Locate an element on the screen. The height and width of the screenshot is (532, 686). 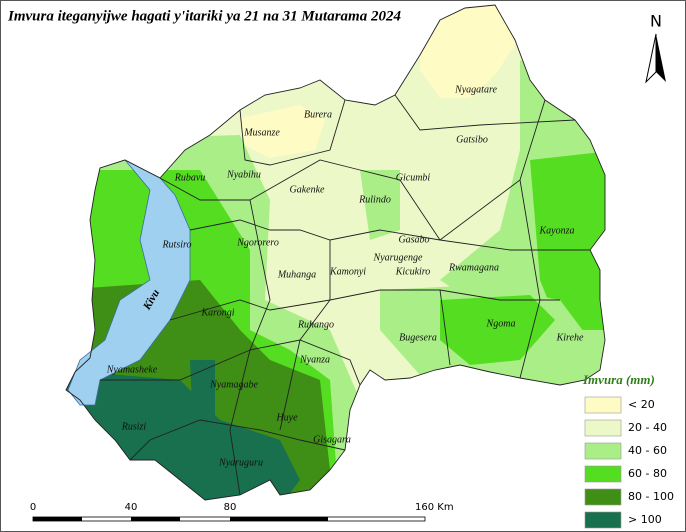
district-label: Rutsiro is located at coordinates (176, 244).